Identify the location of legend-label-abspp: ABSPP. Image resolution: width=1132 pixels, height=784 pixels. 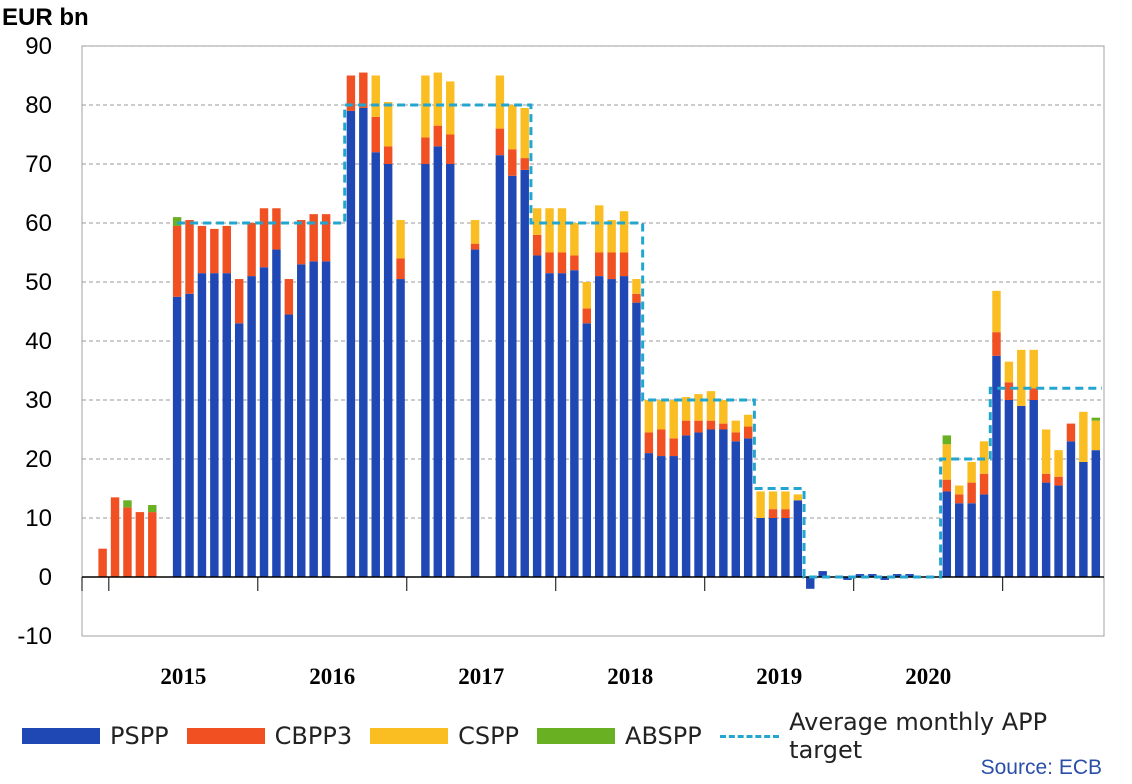
(663, 736).